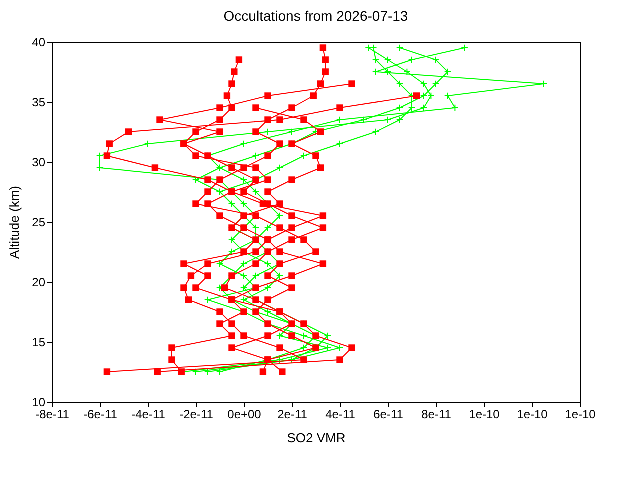 The width and height of the screenshot is (640, 480). Describe the element at coordinates (316, 438) in the screenshot. I see `x-axis-title: SO2 VMR` at that location.